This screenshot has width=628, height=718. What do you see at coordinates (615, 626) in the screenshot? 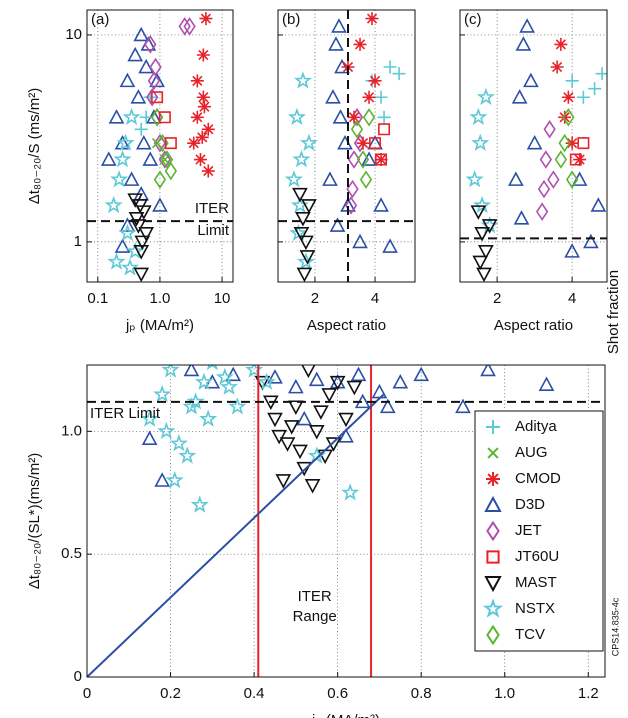
I see `figure-id: CPS14.835-4c` at bounding box center [615, 626].